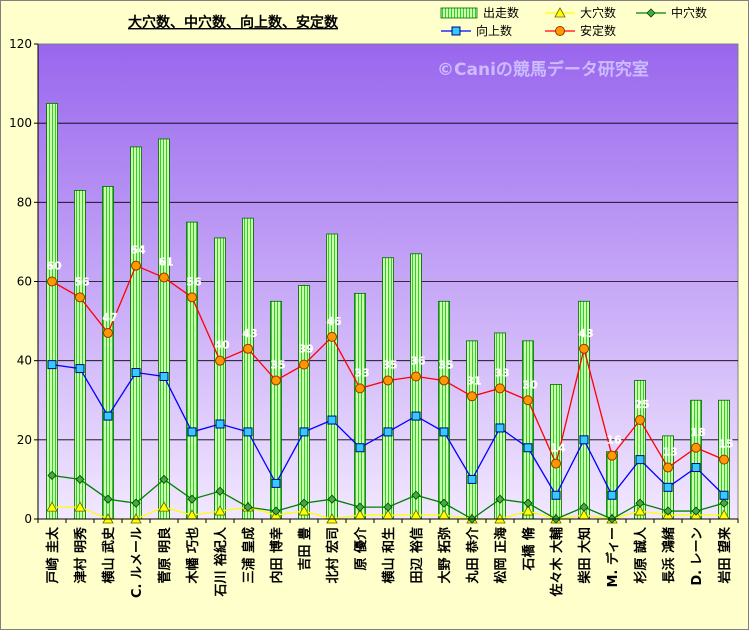 The image size is (749, 630). I want to click on x-tick-label: 田辺 裕信, so click(417, 555).